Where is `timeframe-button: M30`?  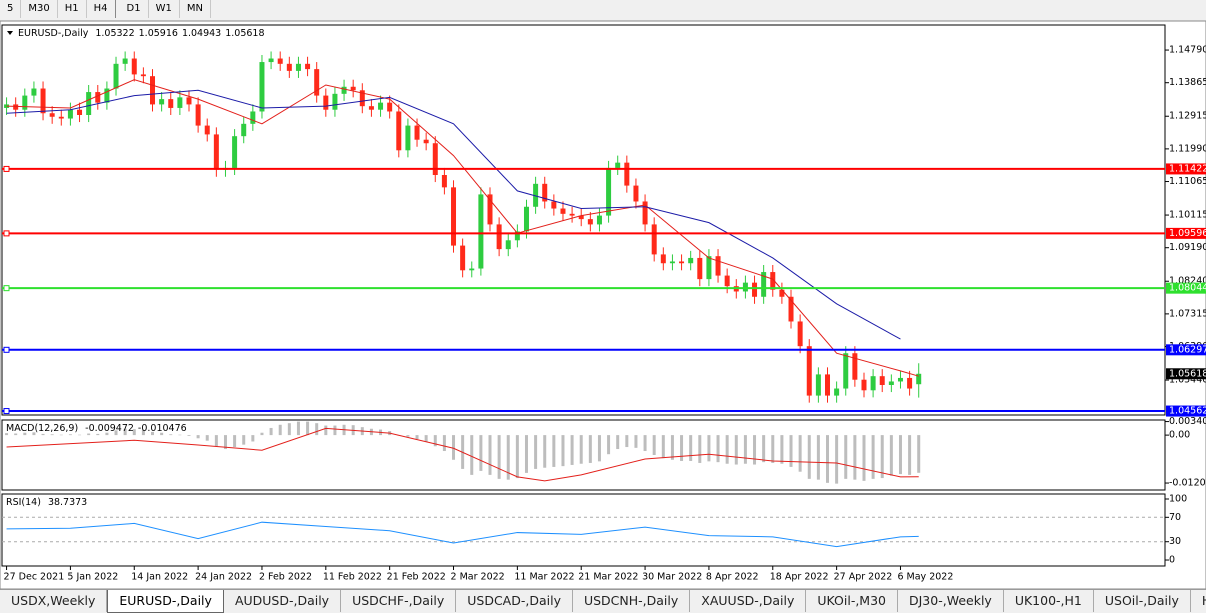
timeframe-button: M30 is located at coordinates (39, 9).